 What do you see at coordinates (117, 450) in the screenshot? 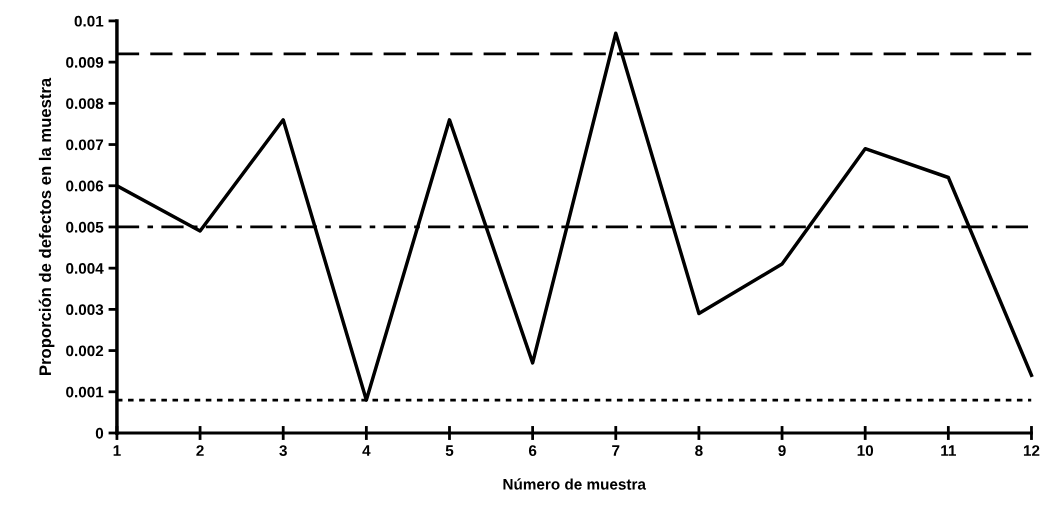
I see `x-tick-label: 1` at bounding box center [117, 450].